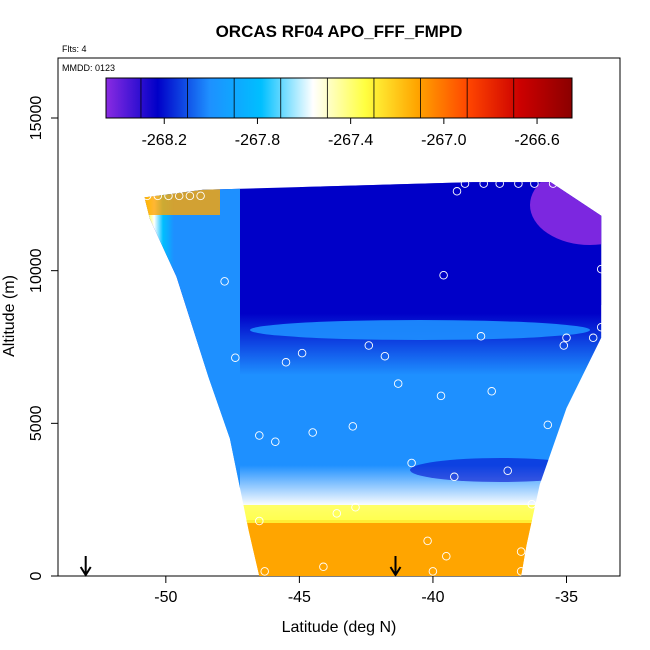 This screenshot has height=650, width=650. I want to click on y-tick-label-0: 0, so click(36, 575).